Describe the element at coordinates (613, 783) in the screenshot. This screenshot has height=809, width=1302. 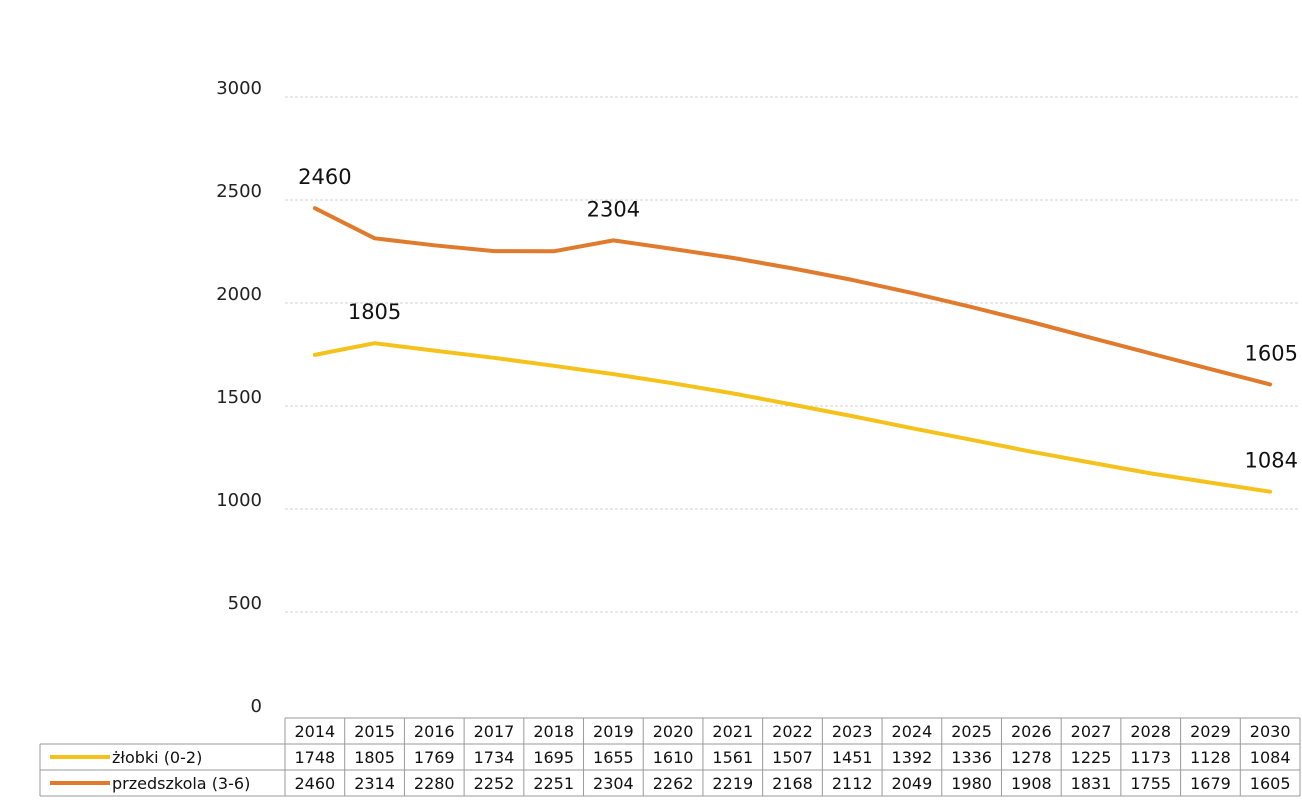
I see `table-cell: 2304` at that location.